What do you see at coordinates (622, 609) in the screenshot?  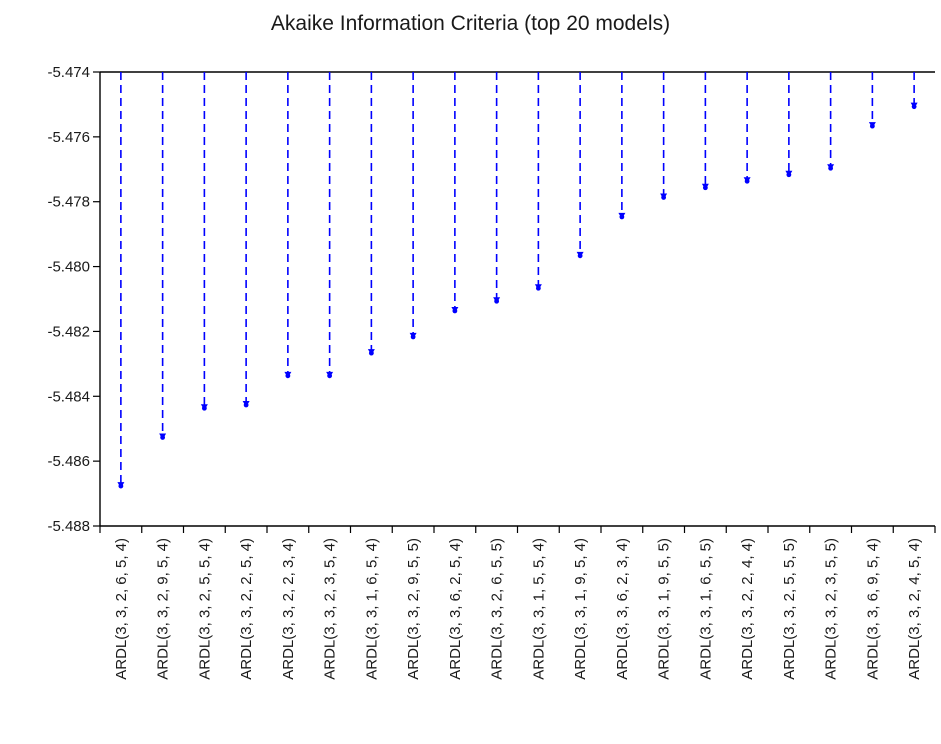 I see `x-category-label: ARDL(3, 3, 6, 2, 3, 4)` at bounding box center [622, 609].